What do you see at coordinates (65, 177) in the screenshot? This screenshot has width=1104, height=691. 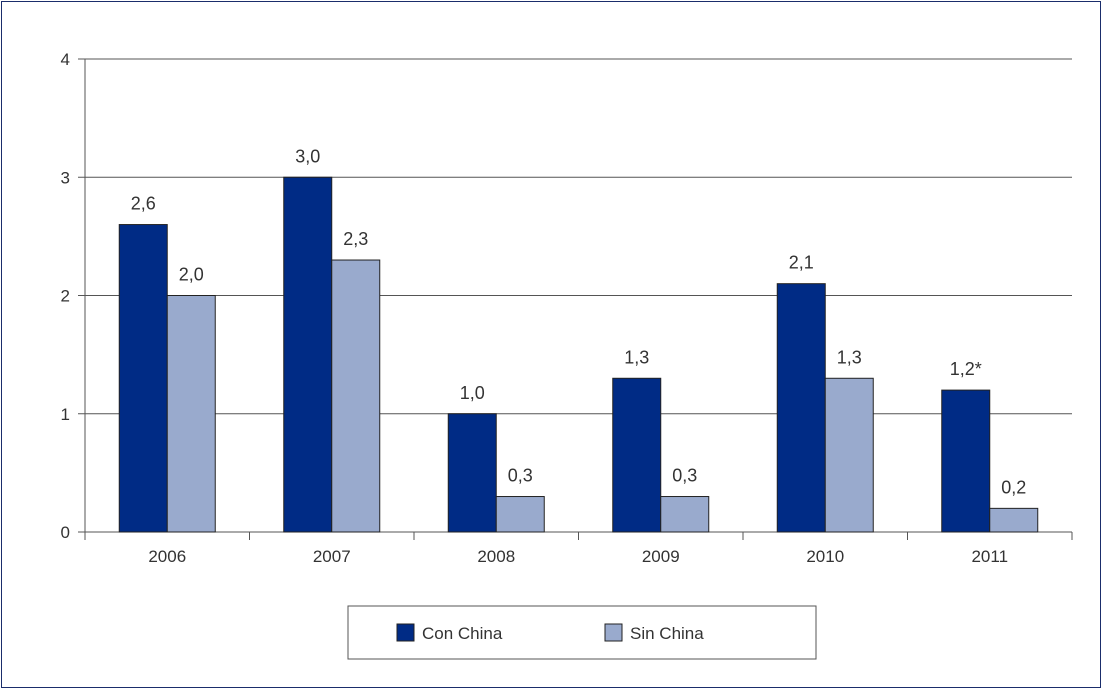 I see `y-tick-label: 3` at bounding box center [65, 177].